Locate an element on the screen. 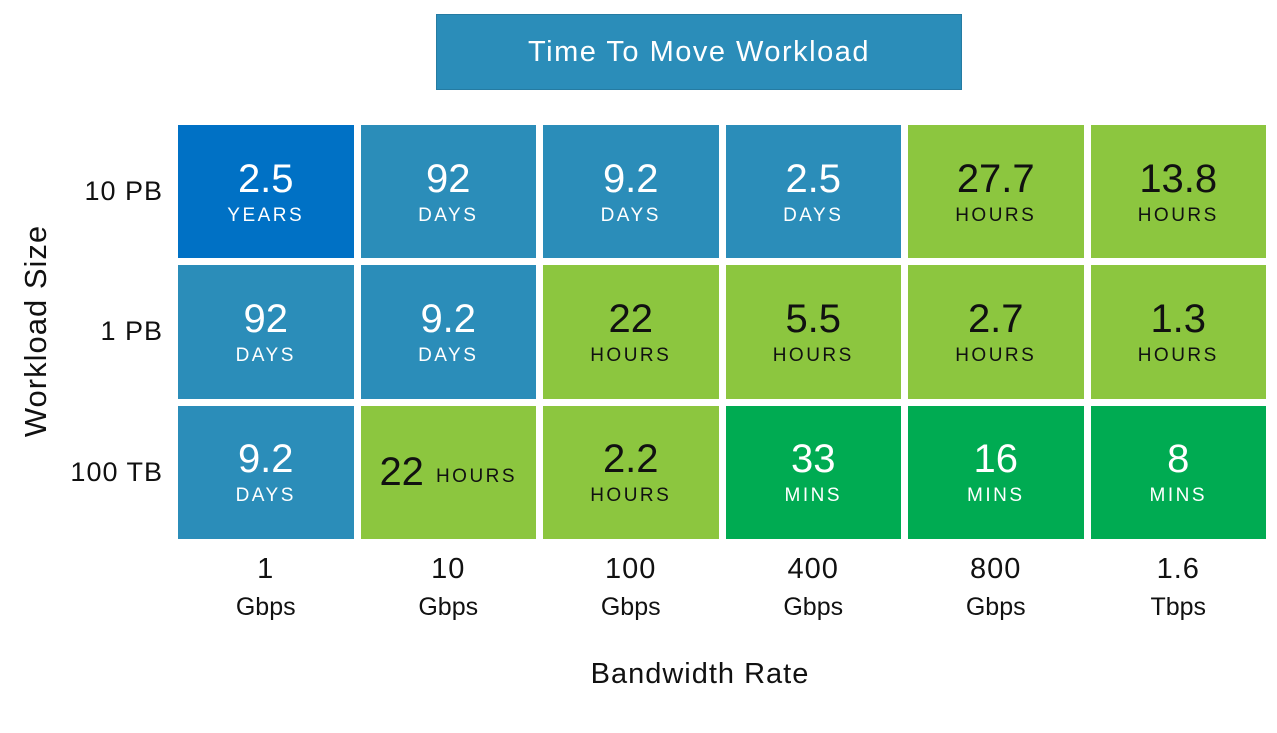  heatmap-cell-10pb-400gbps: 2.5 DAYS is located at coordinates (813, 192).